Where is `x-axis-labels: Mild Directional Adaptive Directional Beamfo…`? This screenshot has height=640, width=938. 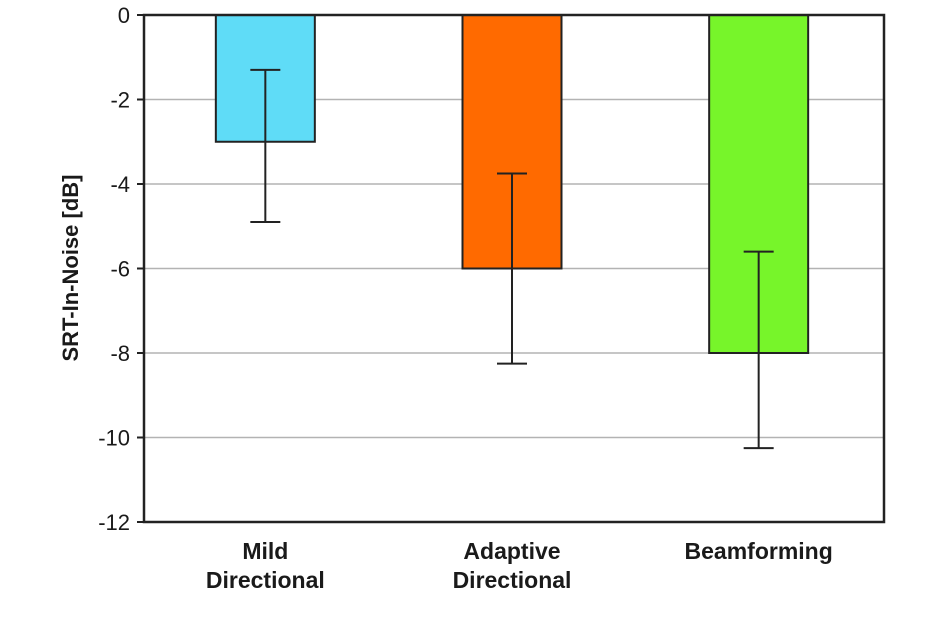
x-axis-labels: Mild Directional Adaptive Directional Beamfo… is located at coordinates (519, 565).